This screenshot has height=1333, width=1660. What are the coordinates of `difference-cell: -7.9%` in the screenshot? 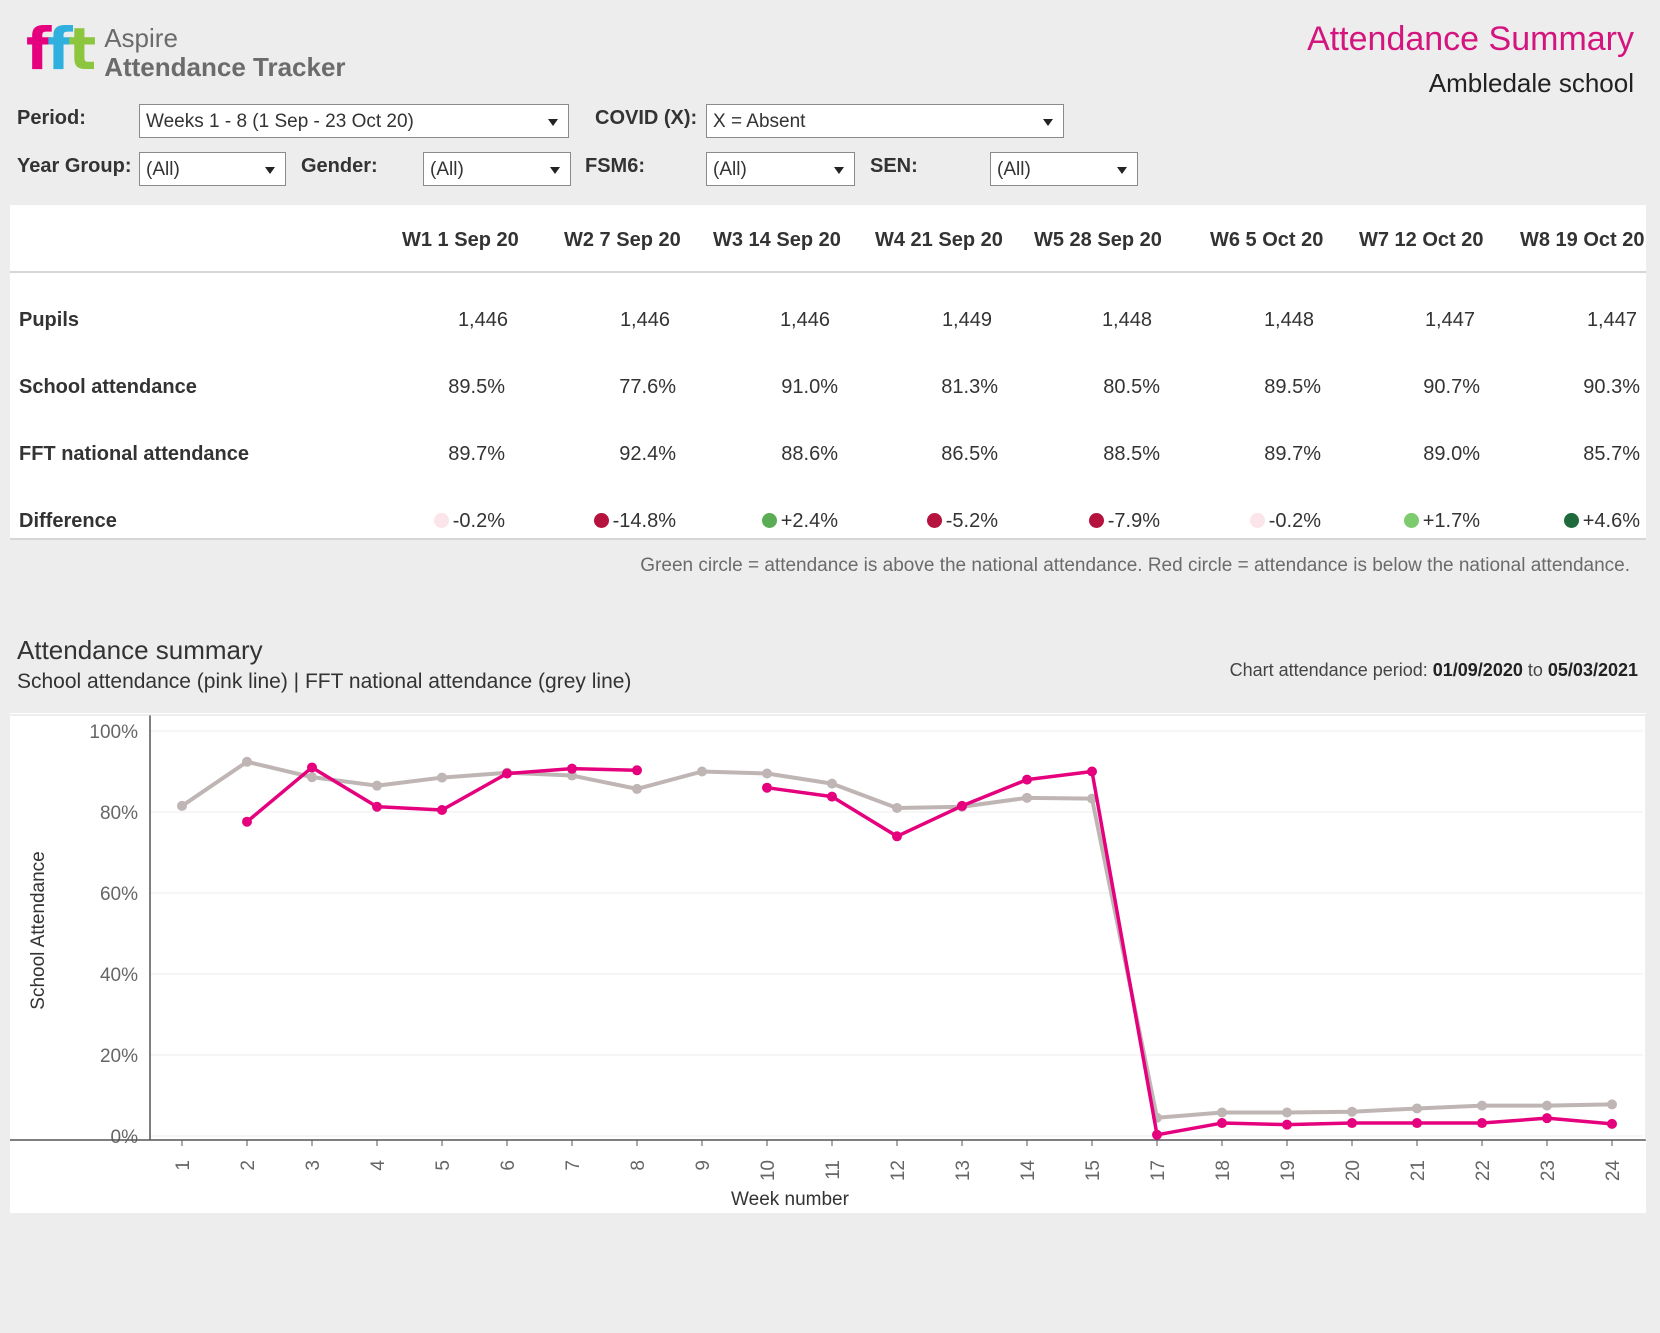 It's located at (1095, 521).